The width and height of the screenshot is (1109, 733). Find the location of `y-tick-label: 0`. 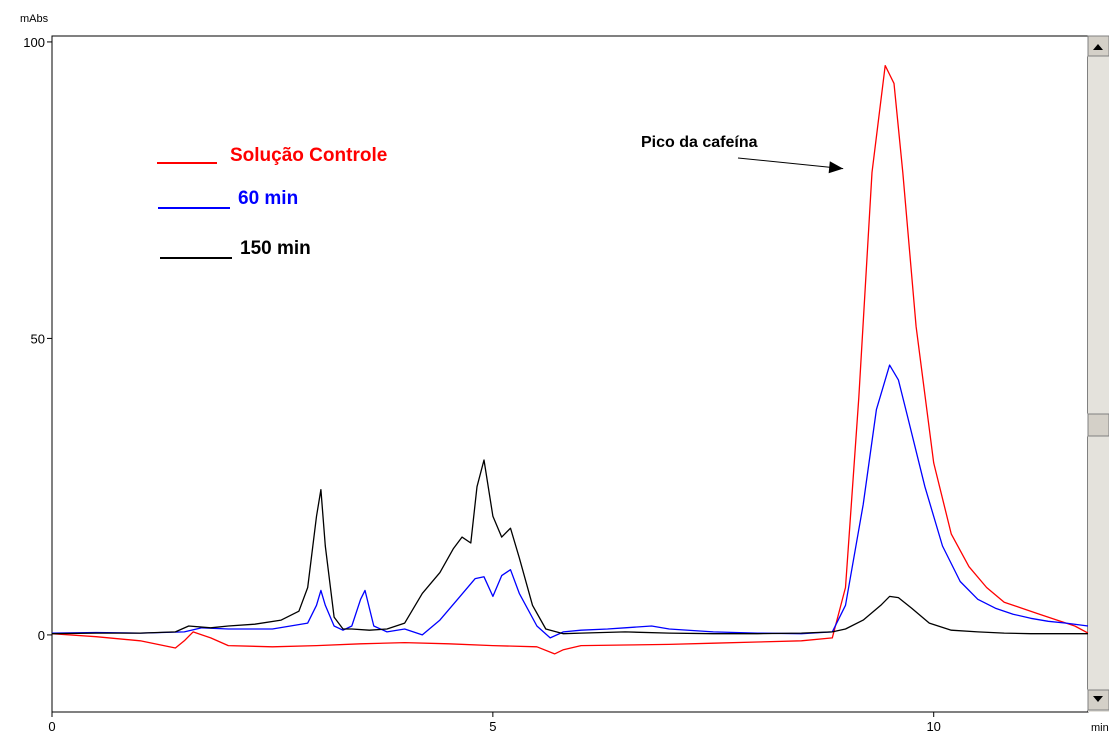

y-tick-label: 0 is located at coordinates (41, 635).